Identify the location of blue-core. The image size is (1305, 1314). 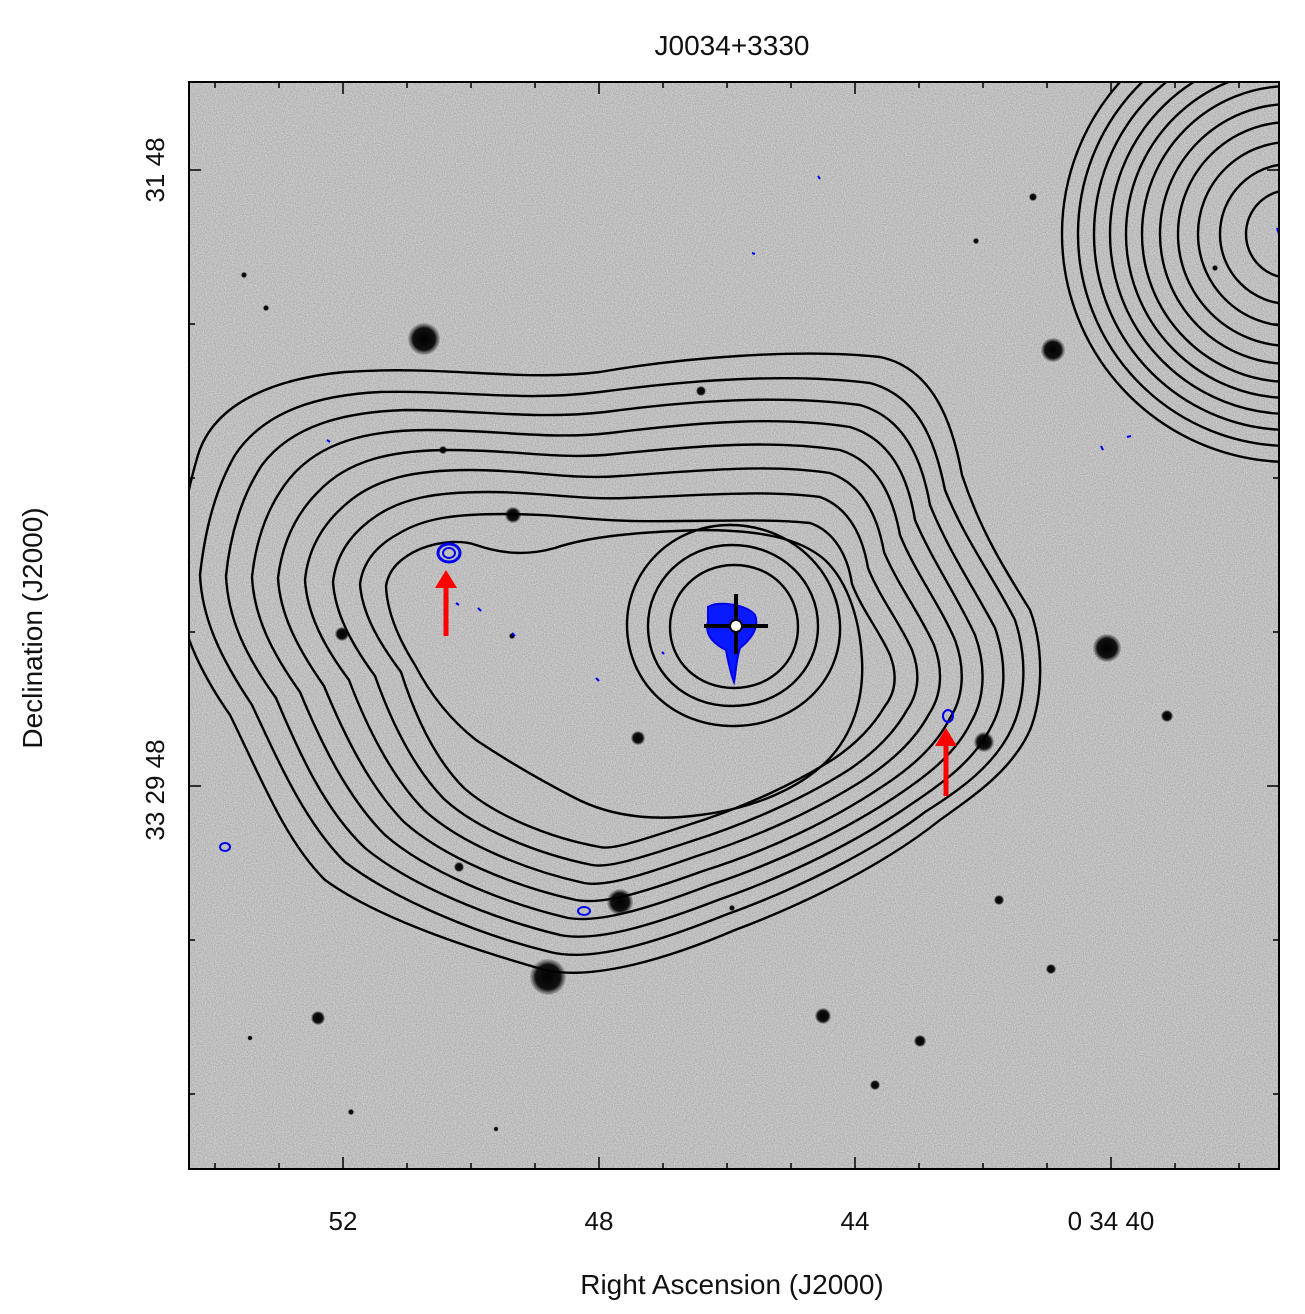
(732, 644).